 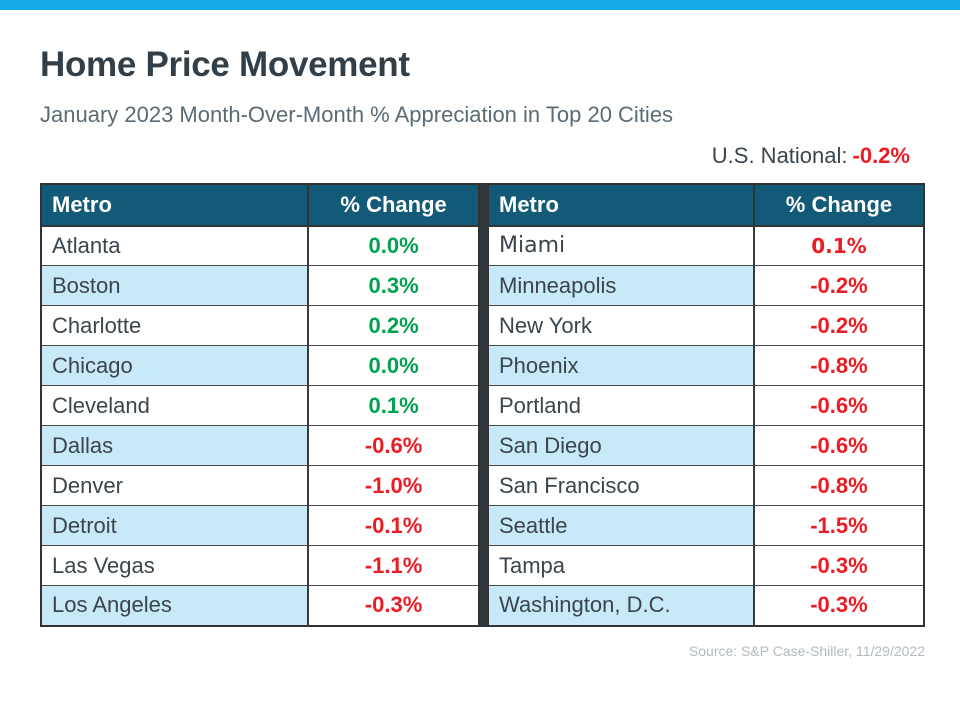 I want to click on metro-name: Dallas, so click(x=175, y=445).